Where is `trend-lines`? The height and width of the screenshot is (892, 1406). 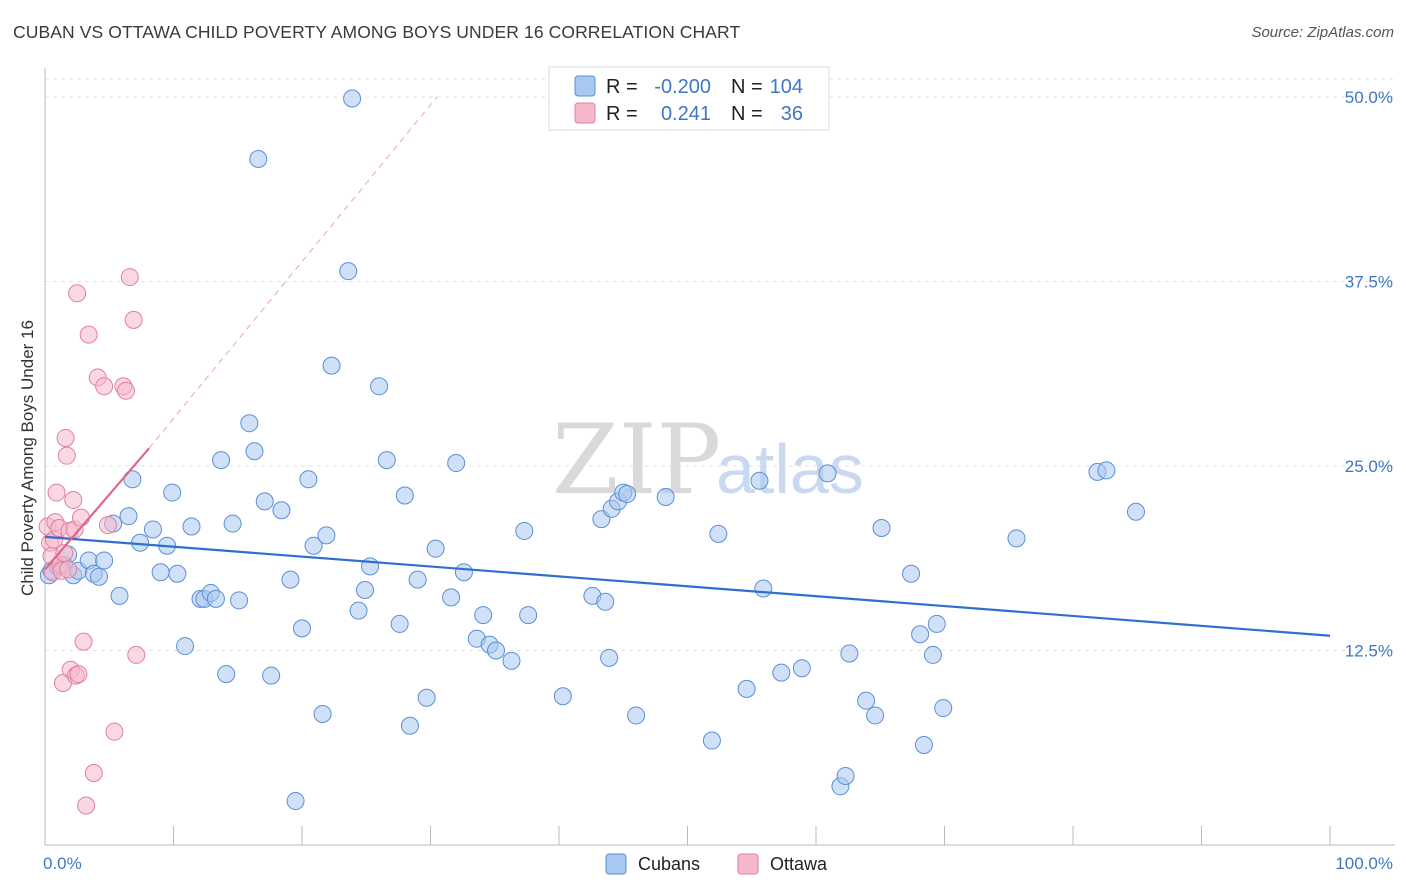
trend-lines is located at coordinates (293, 272).